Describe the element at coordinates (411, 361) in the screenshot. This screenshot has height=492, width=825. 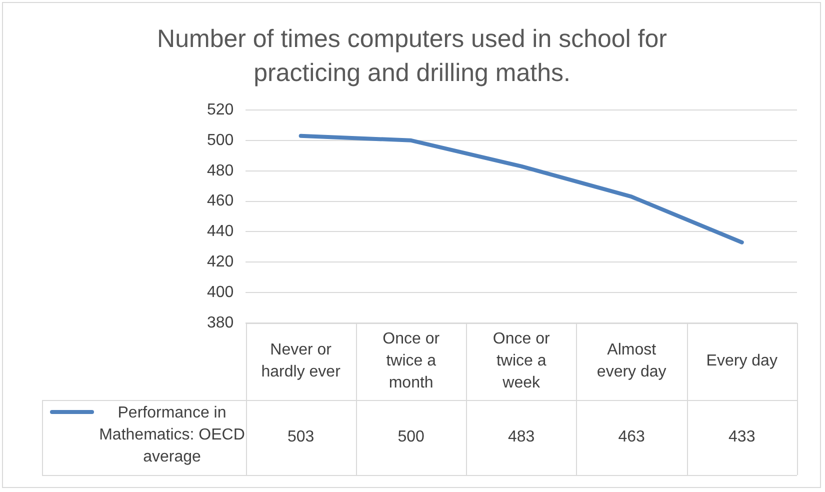
I see `x-tick-label: Once or twice a month` at that location.